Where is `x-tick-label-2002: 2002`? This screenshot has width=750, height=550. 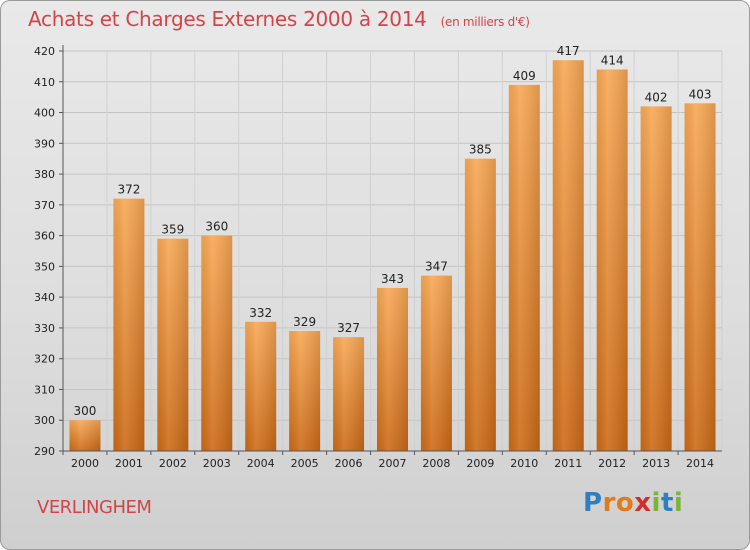 x-tick-label-2002: 2002 is located at coordinates (173, 463).